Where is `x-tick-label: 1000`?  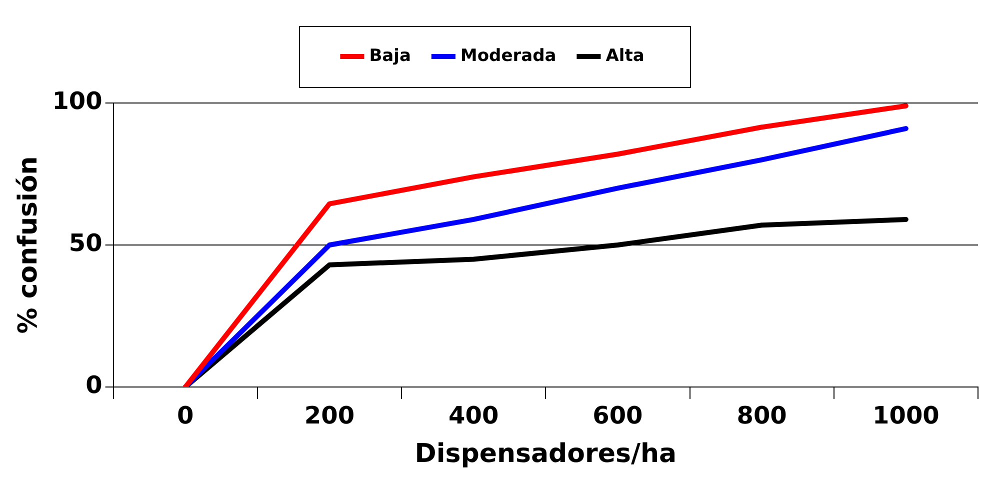 x-tick-label: 1000 is located at coordinates (906, 416).